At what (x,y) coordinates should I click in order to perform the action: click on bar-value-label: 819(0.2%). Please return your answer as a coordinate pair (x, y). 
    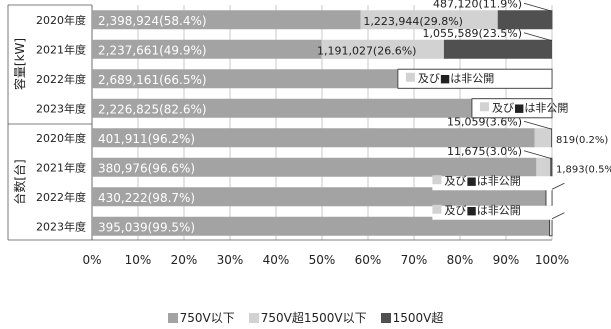
    Looking at the image, I should click on (582, 140).